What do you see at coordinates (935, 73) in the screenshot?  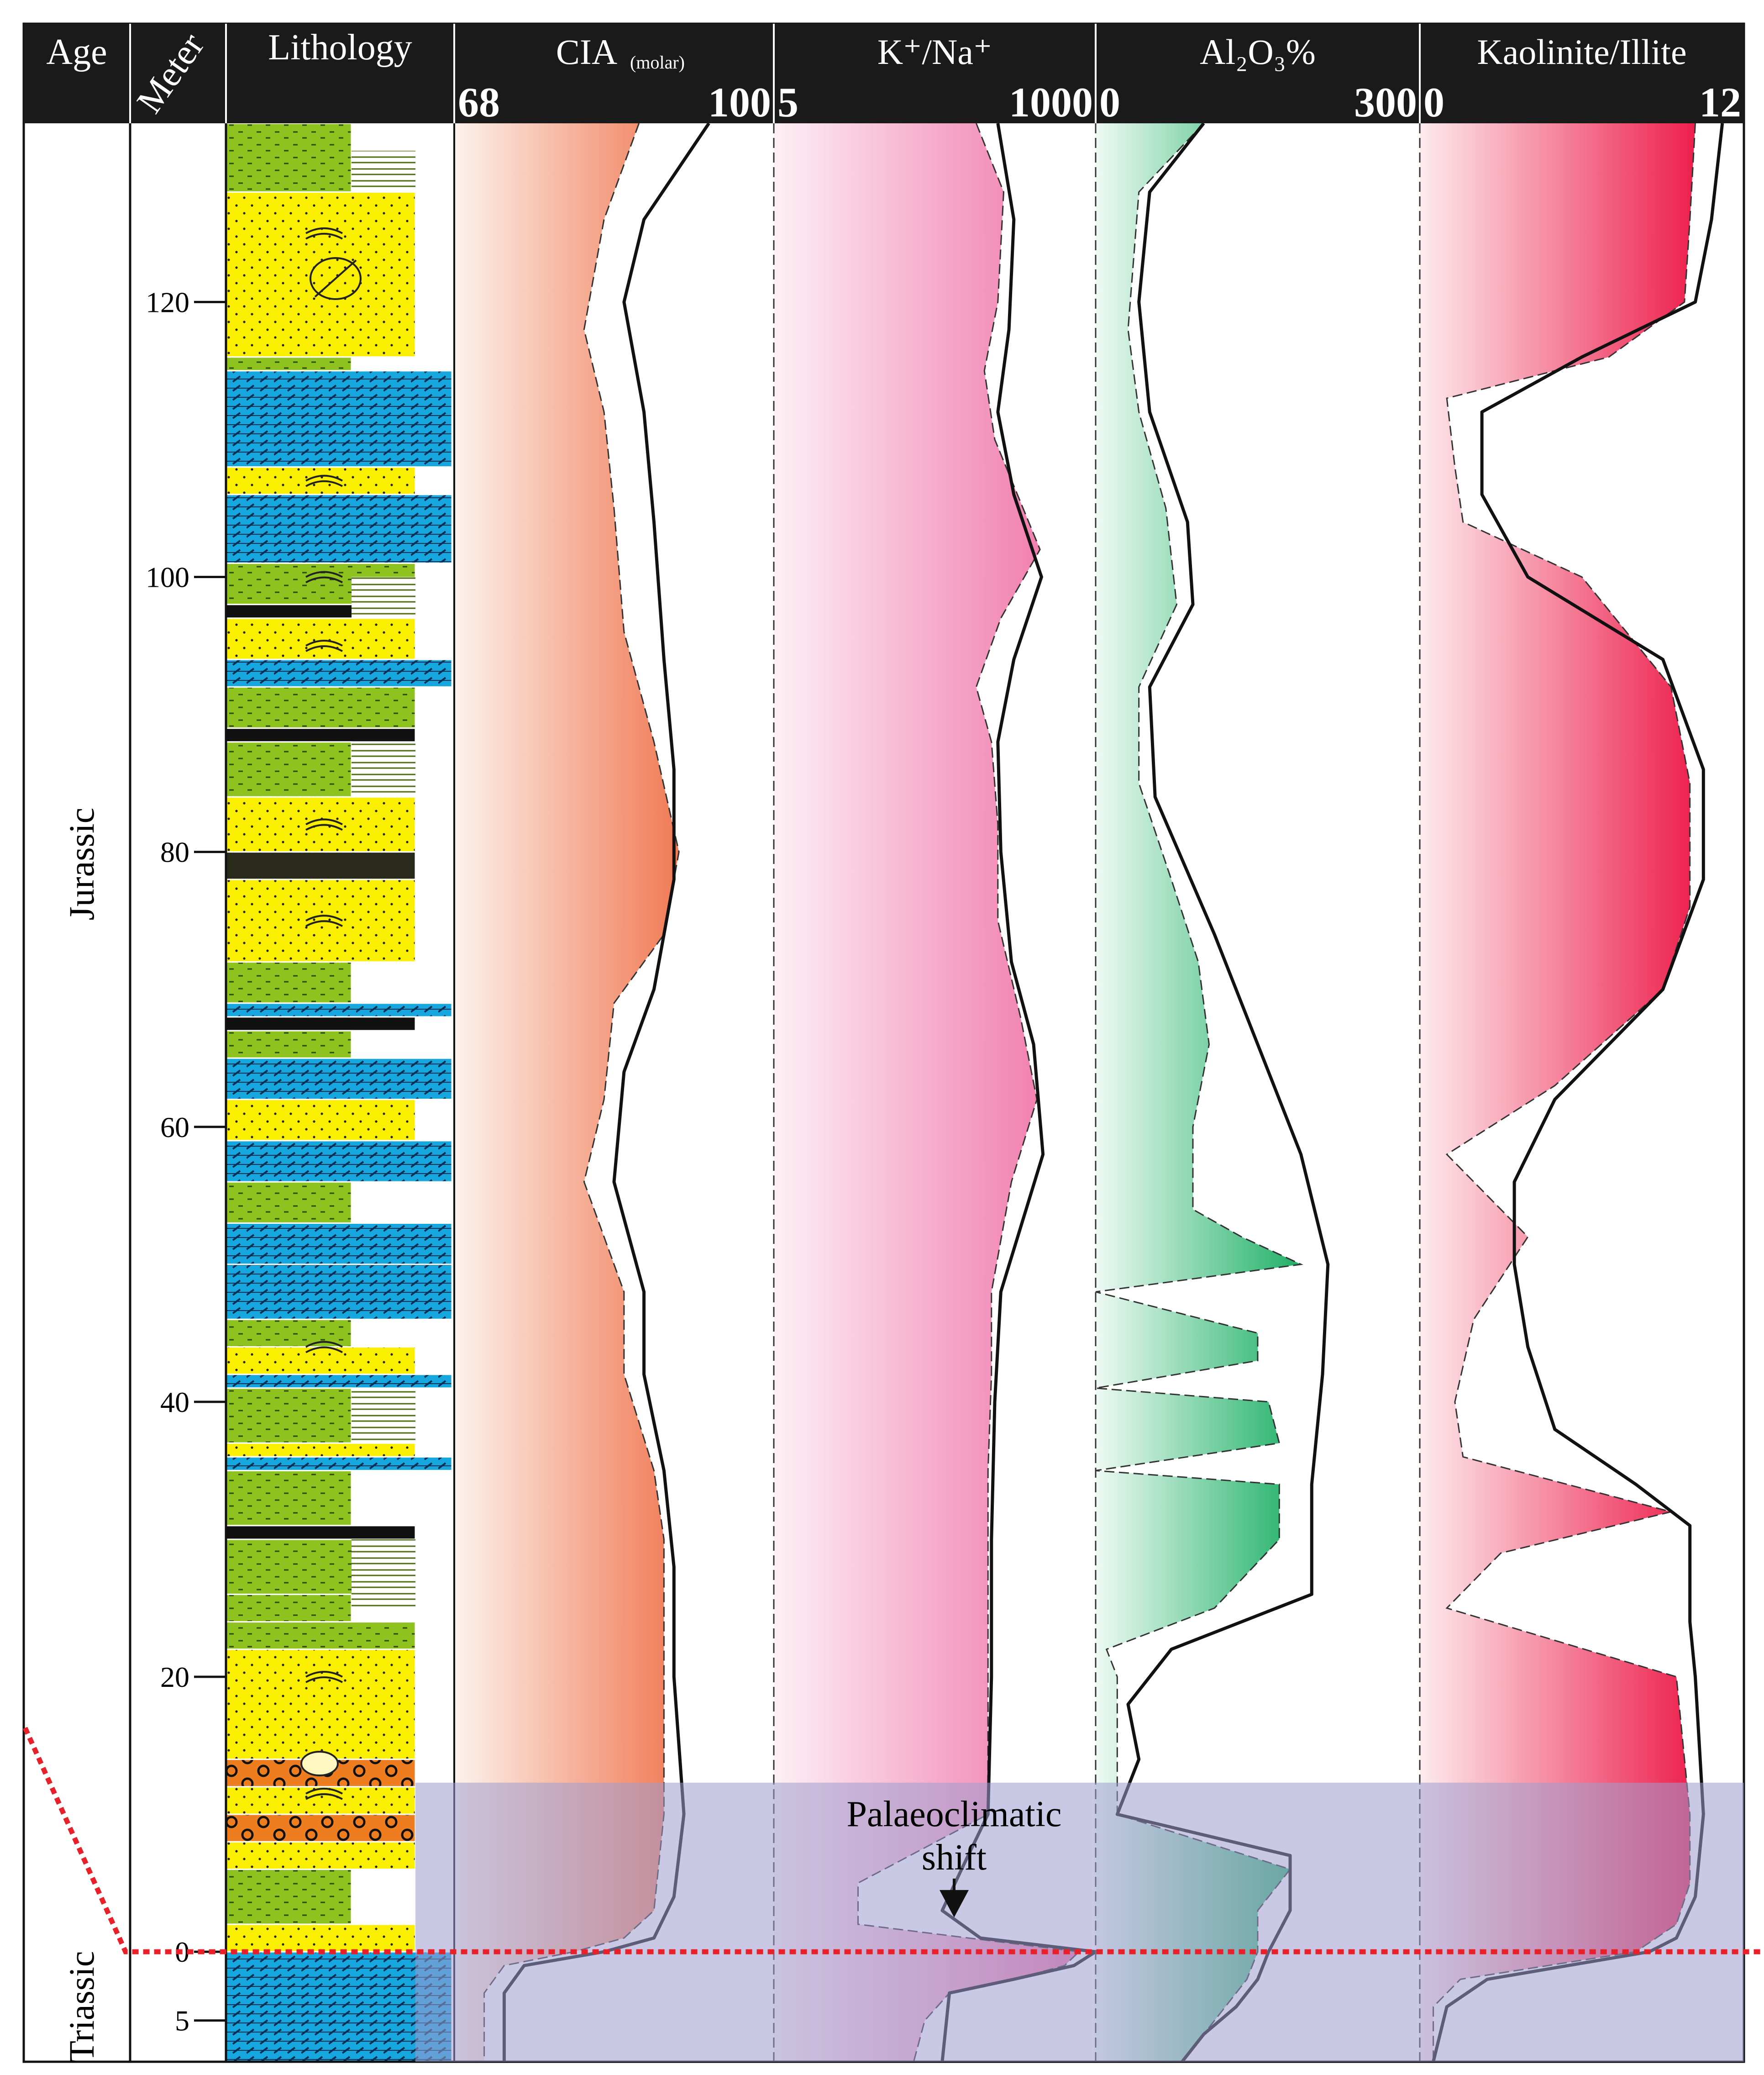 I see `kna-header-cell` at bounding box center [935, 73].